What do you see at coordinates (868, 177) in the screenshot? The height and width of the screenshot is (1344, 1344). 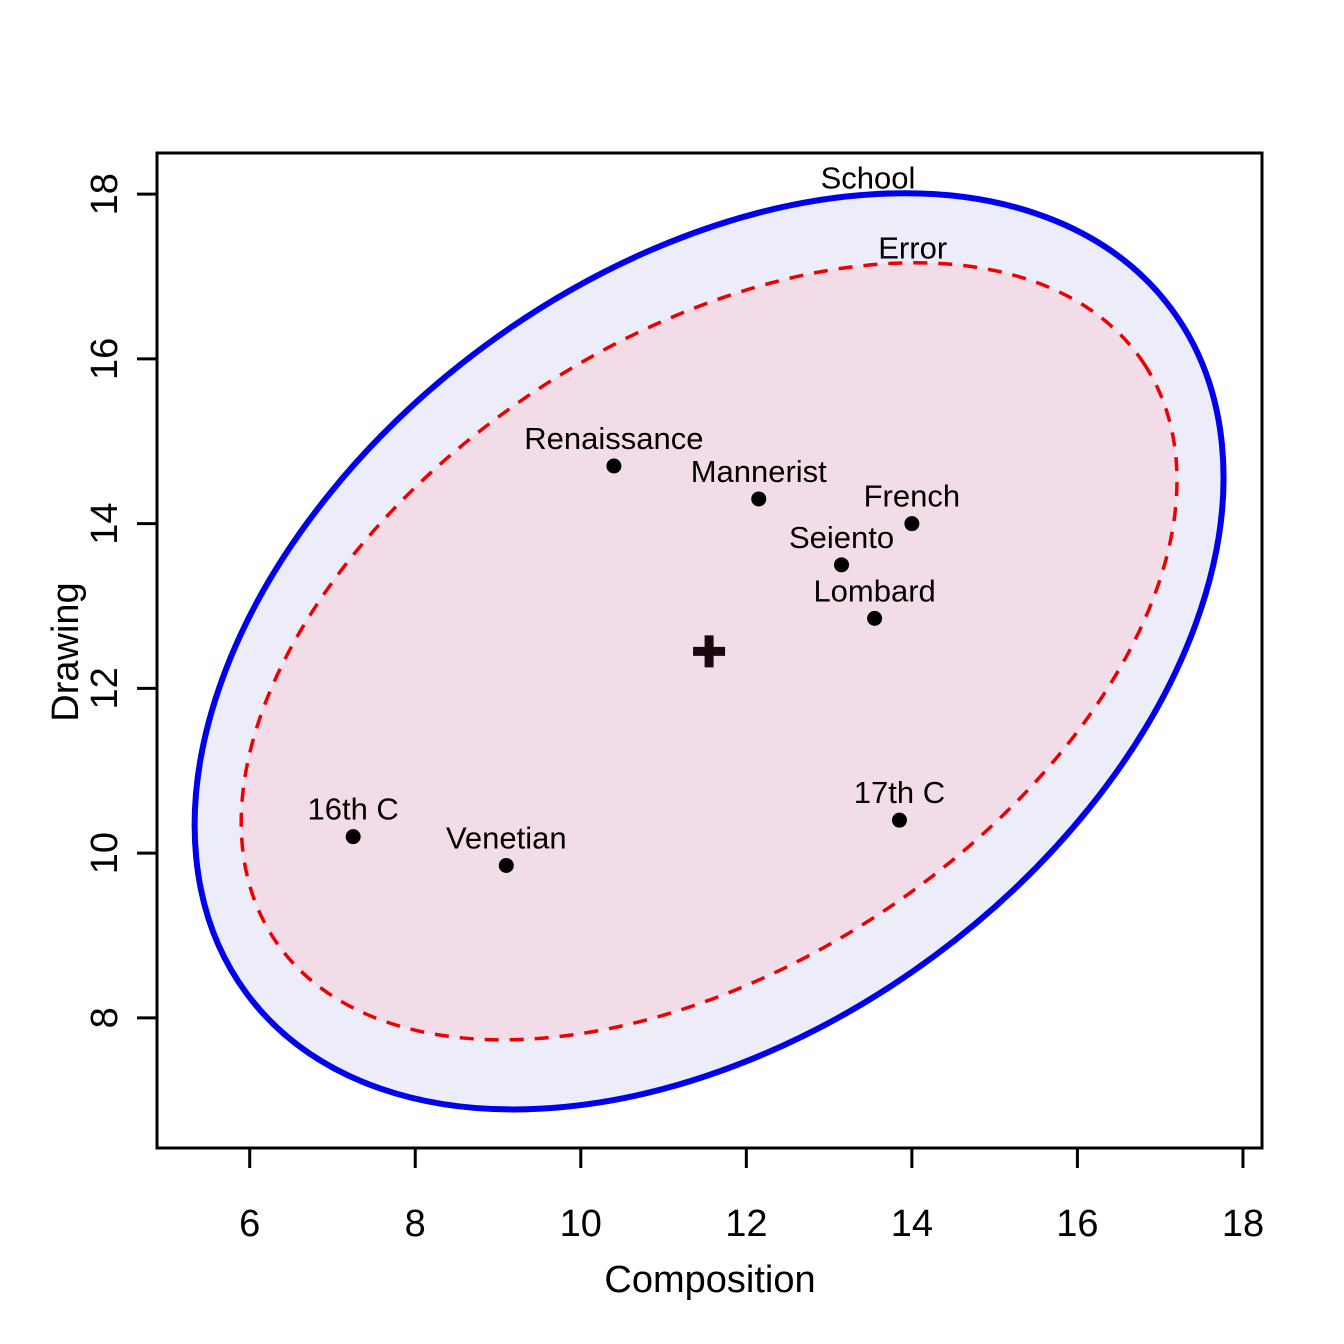 I see `ellipse-label-school: School` at bounding box center [868, 177].